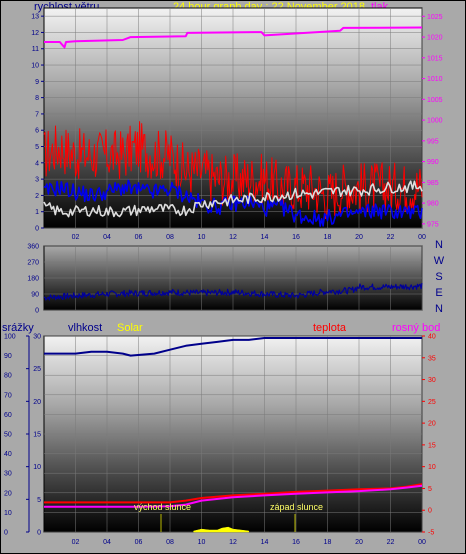 Image resolution: width=466 pixels, height=554 pixels. I want to click on temperature-time-label: 16, so click(296, 542).